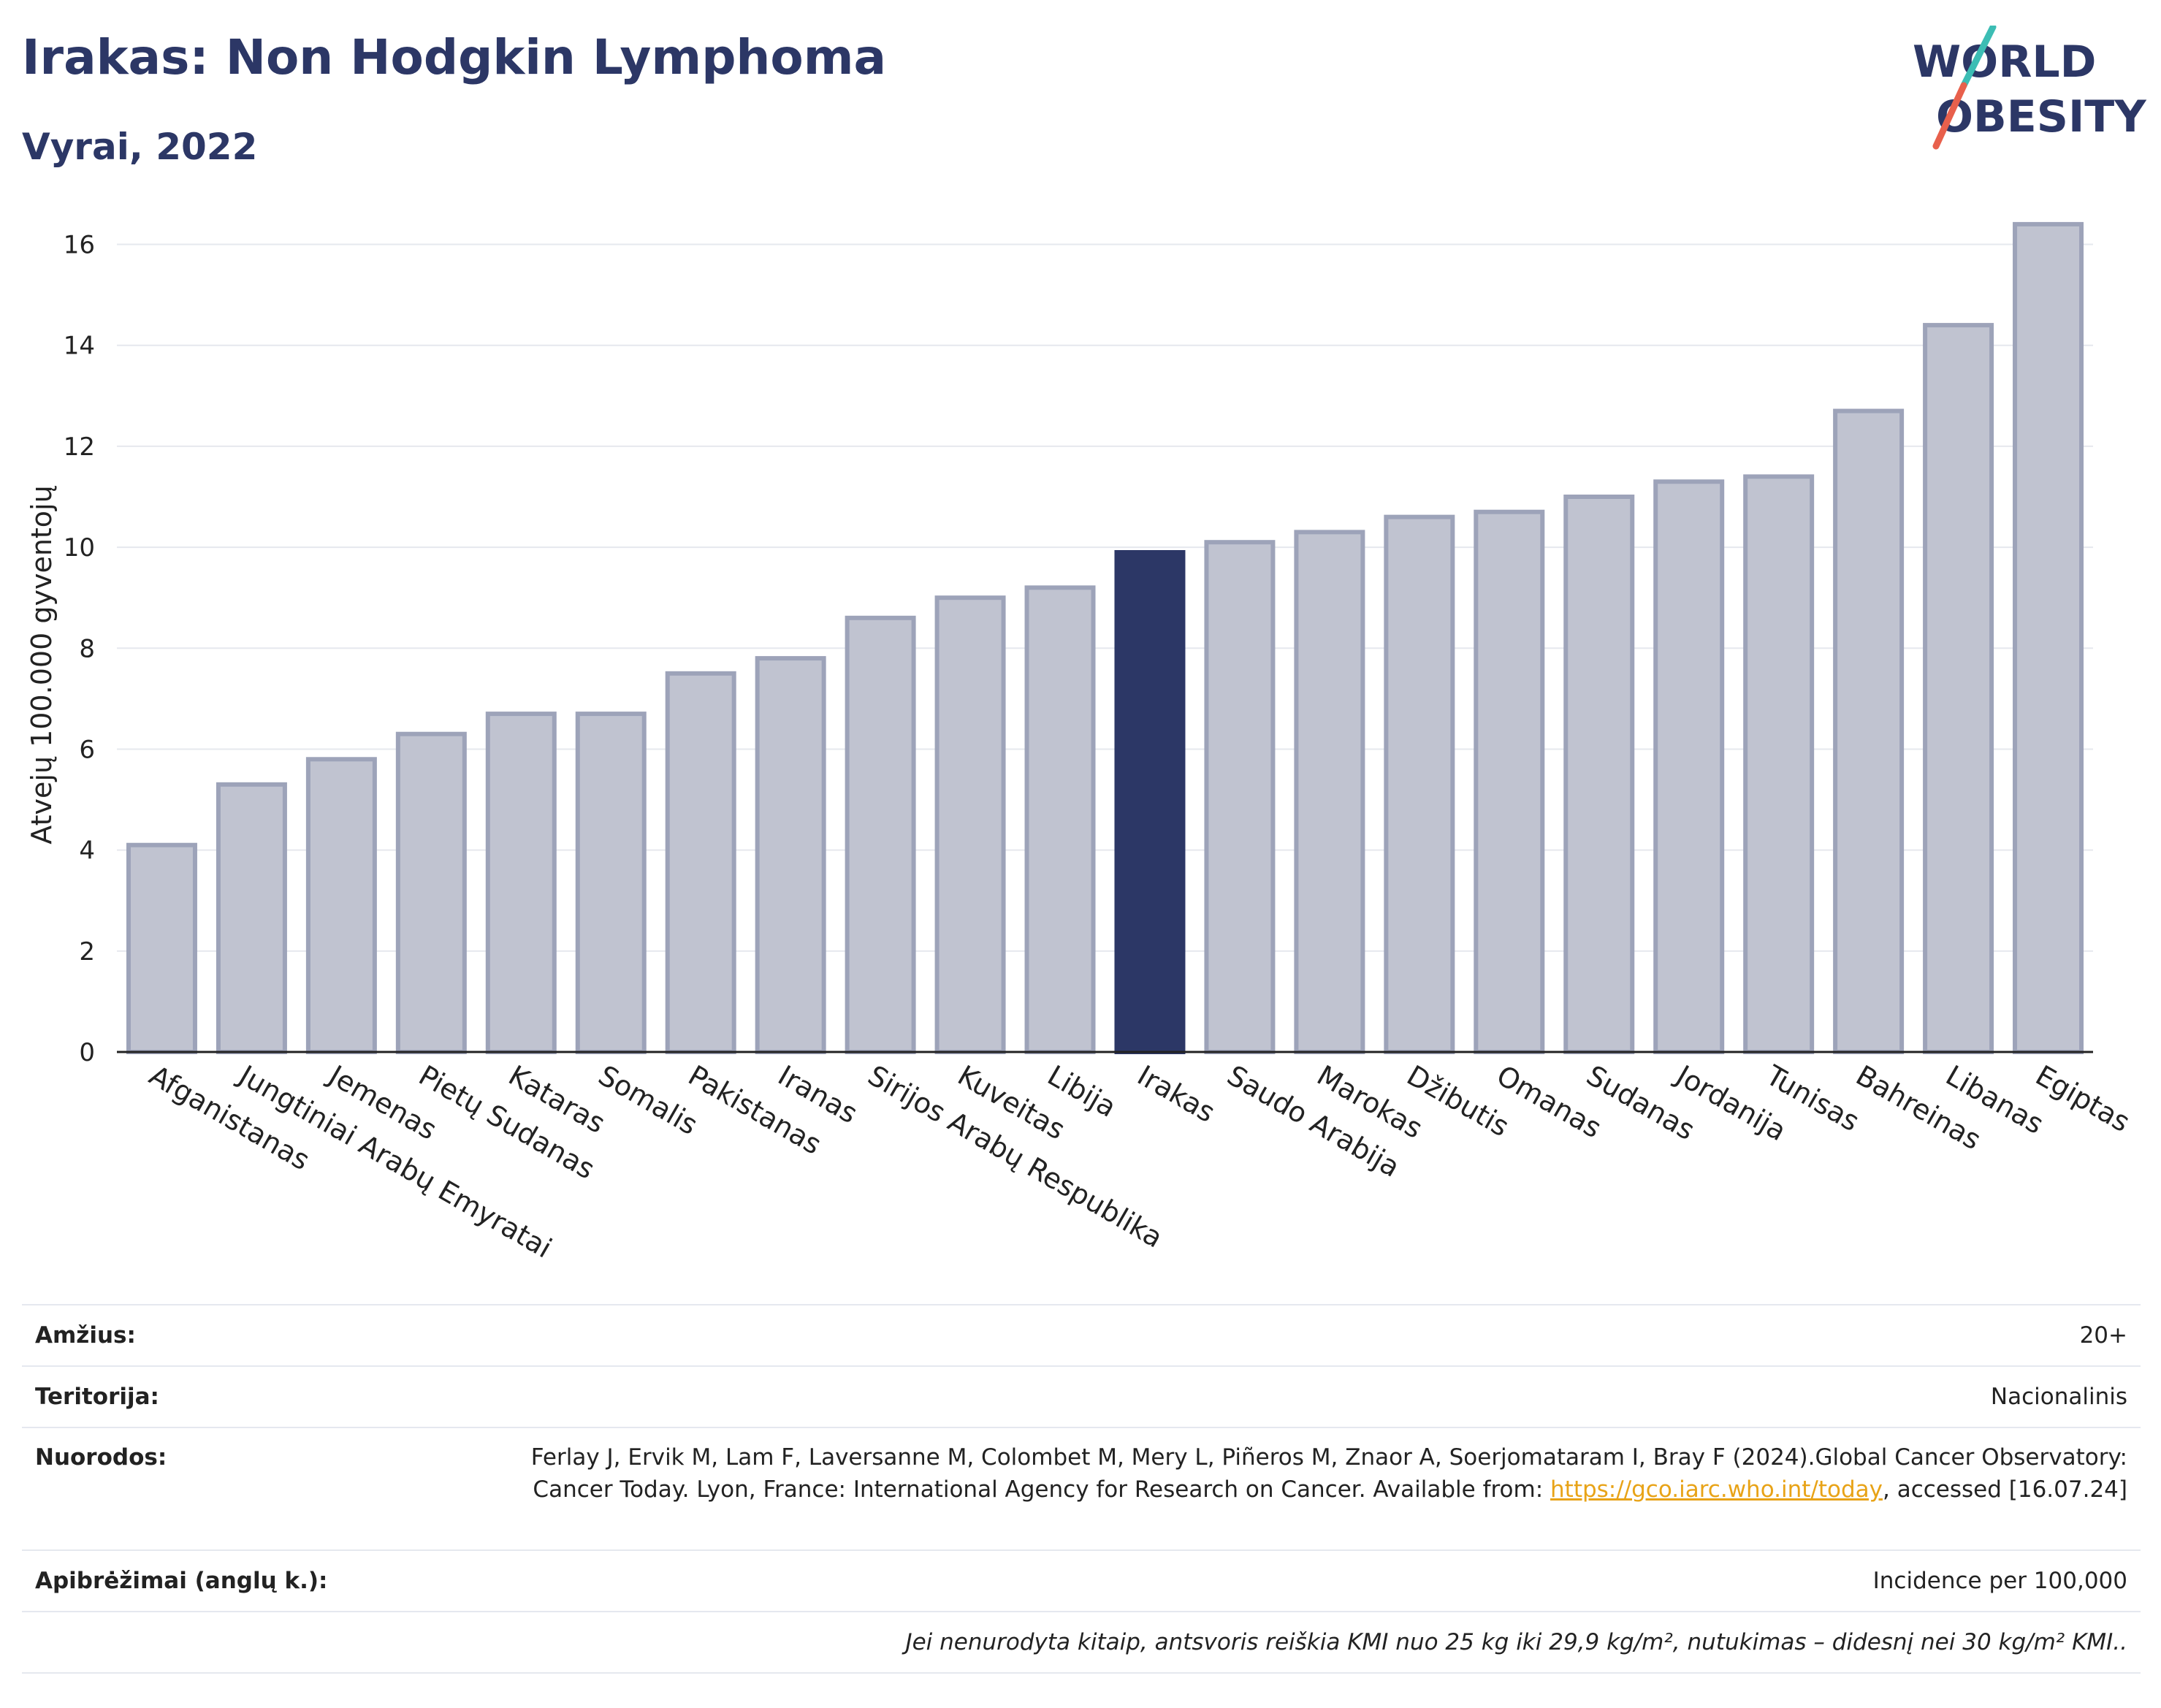 This screenshot has height=1708, width=2161. What do you see at coordinates (1176, 1094) in the screenshot?
I see `x-tick-label: Irakas` at bounding box center [1176, 1094].